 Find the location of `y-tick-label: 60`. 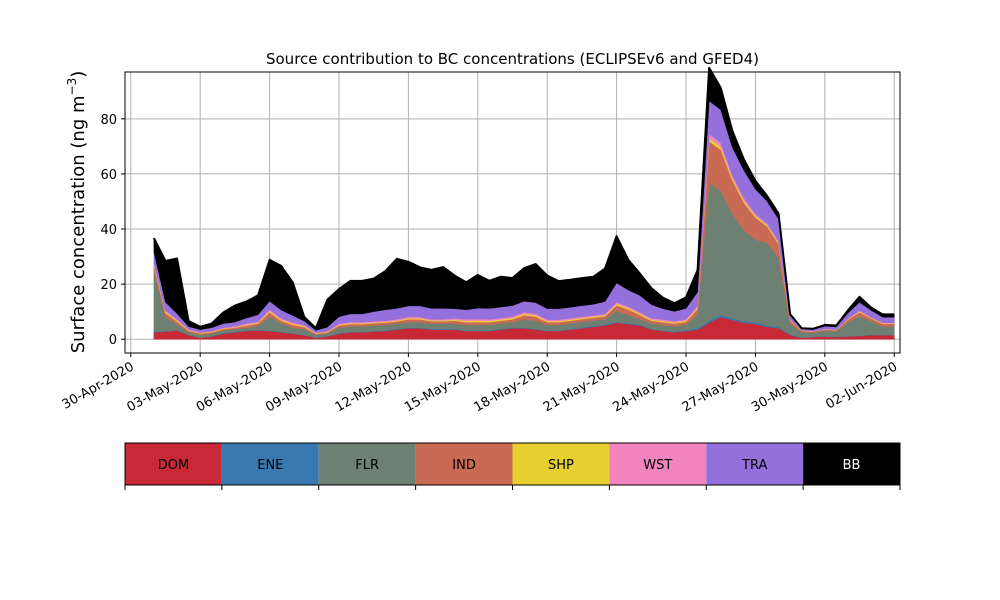

y-tick-label: 60 is located at coordinates (108, 175).